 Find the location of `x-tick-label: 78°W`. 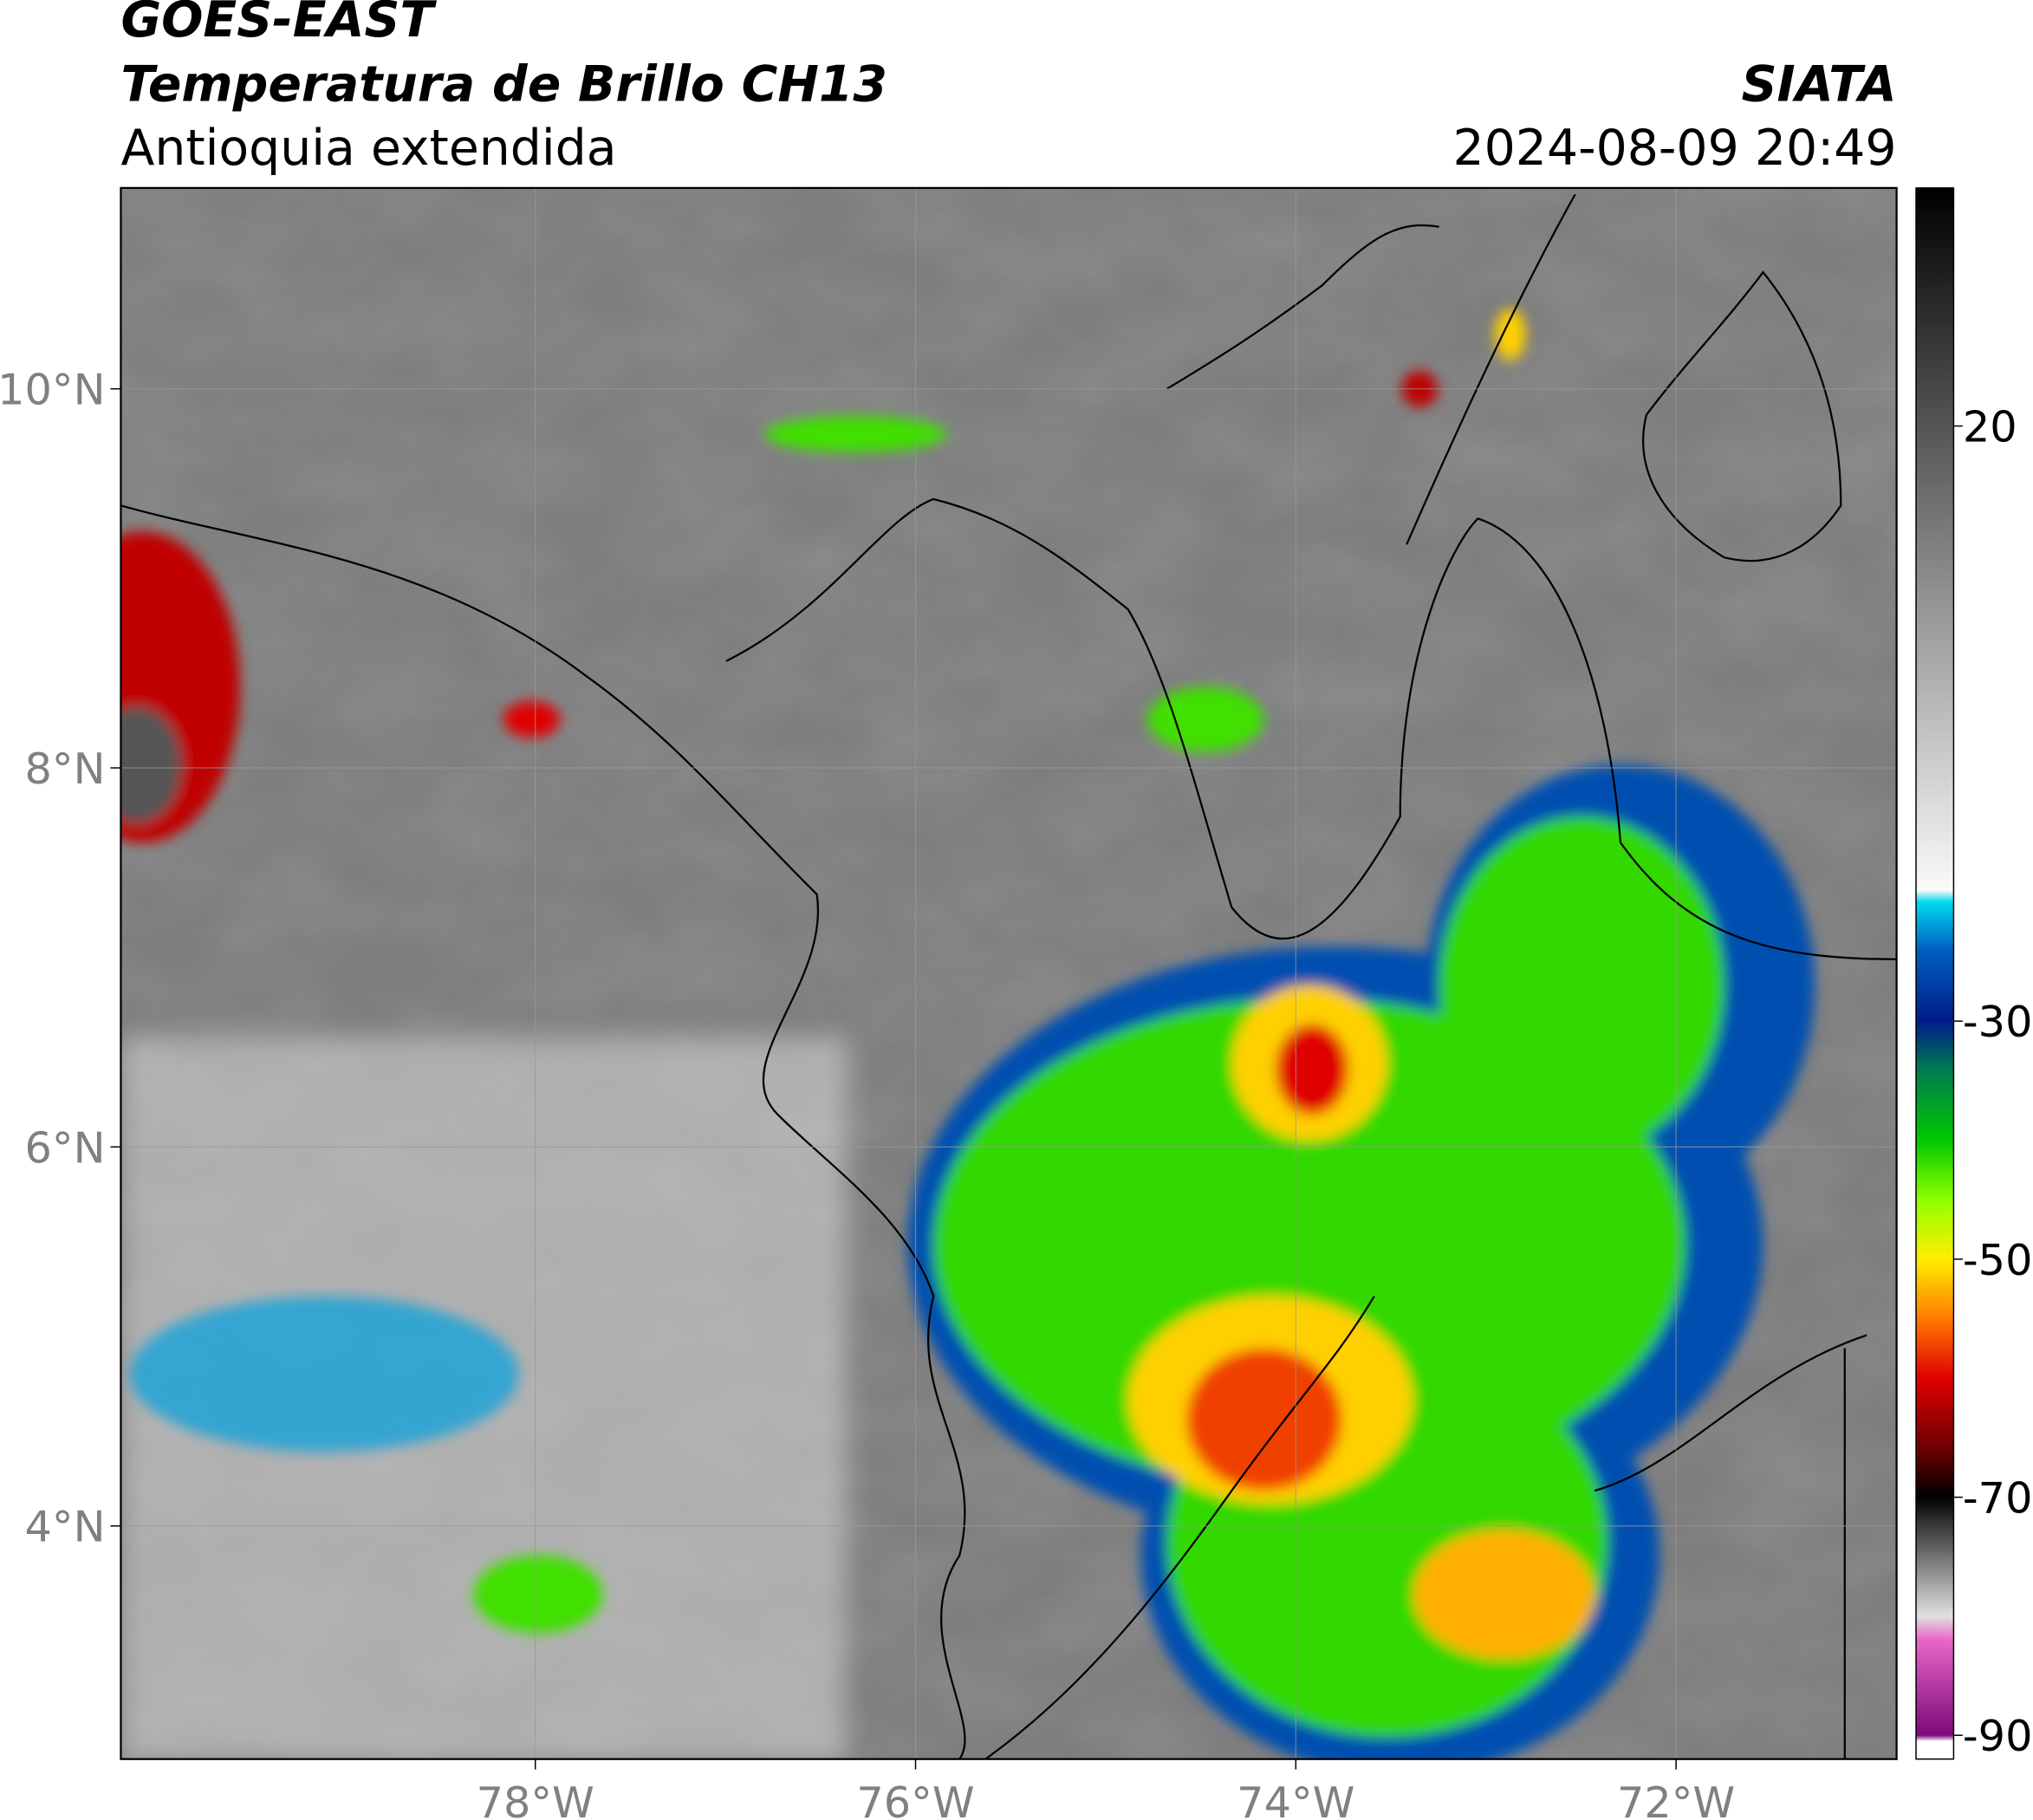

x-tick-label: 78°W is located at coordinates (535, 1799).